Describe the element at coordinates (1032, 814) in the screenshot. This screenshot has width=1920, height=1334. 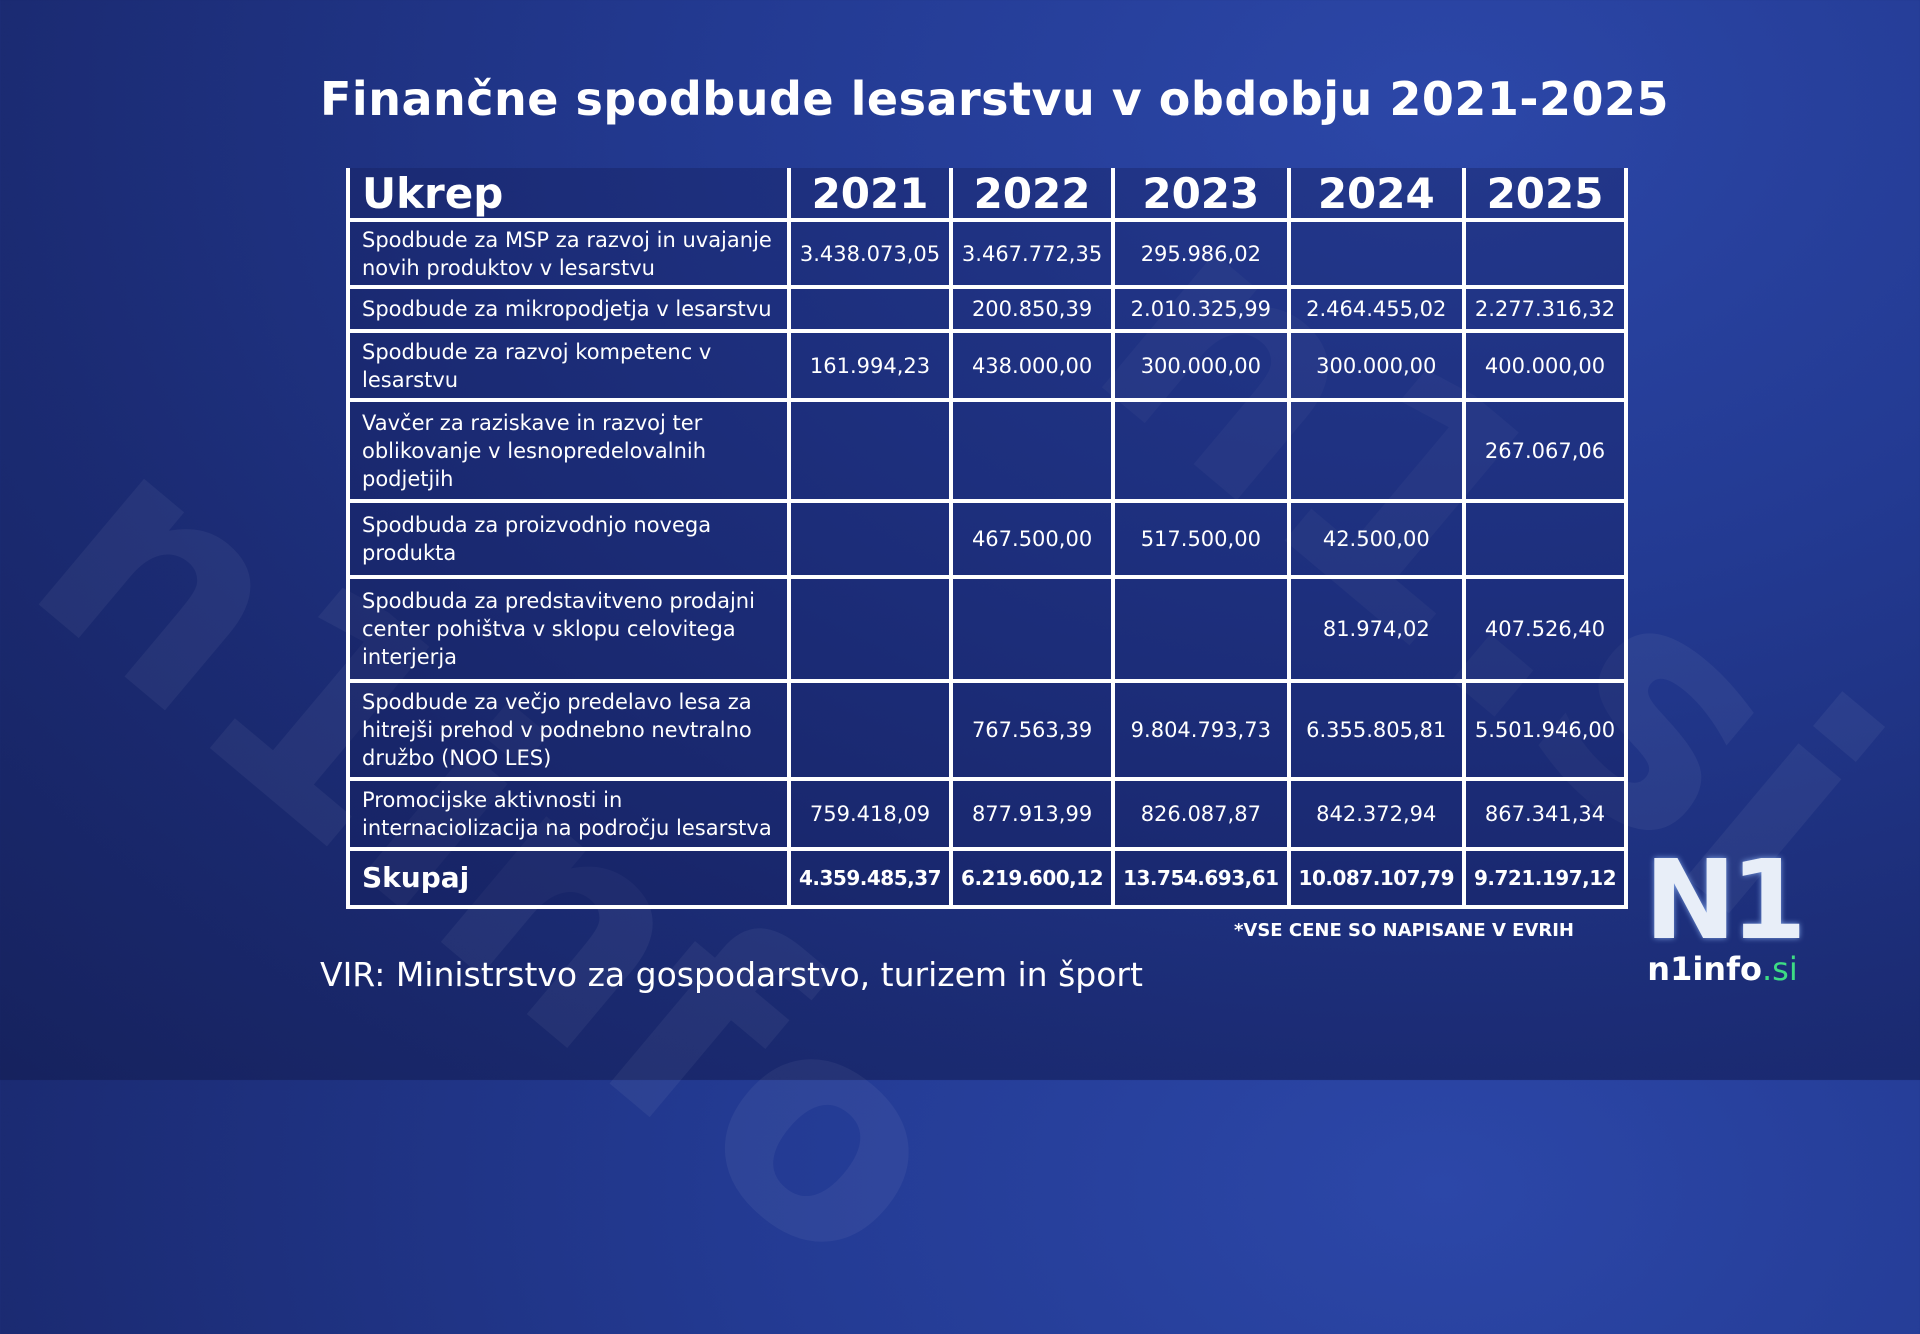
I see `amount-cell: 877.913,99` at that location.